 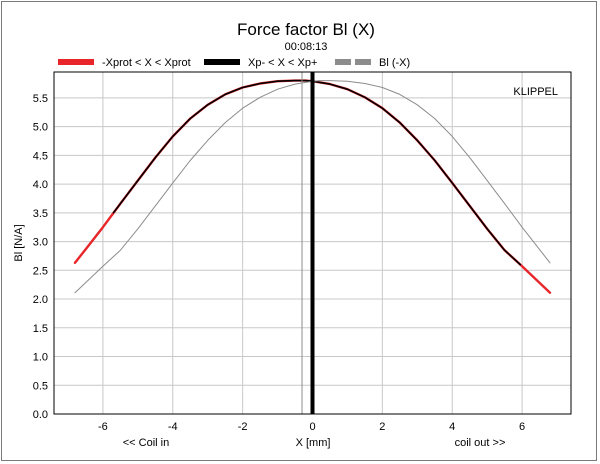 I want to click on brand-label: KLIPPEL, so click(x=535, y=92).